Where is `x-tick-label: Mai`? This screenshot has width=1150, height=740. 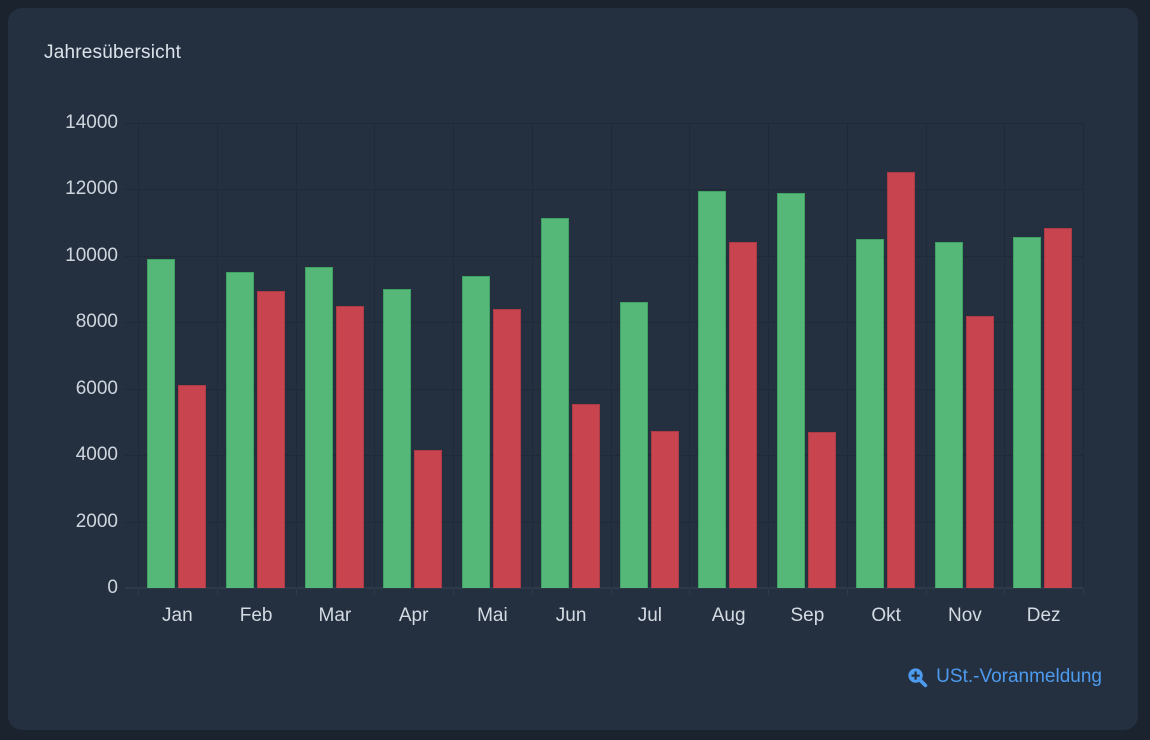
x-tick-label: Mai is located at coordinates (492, 615).